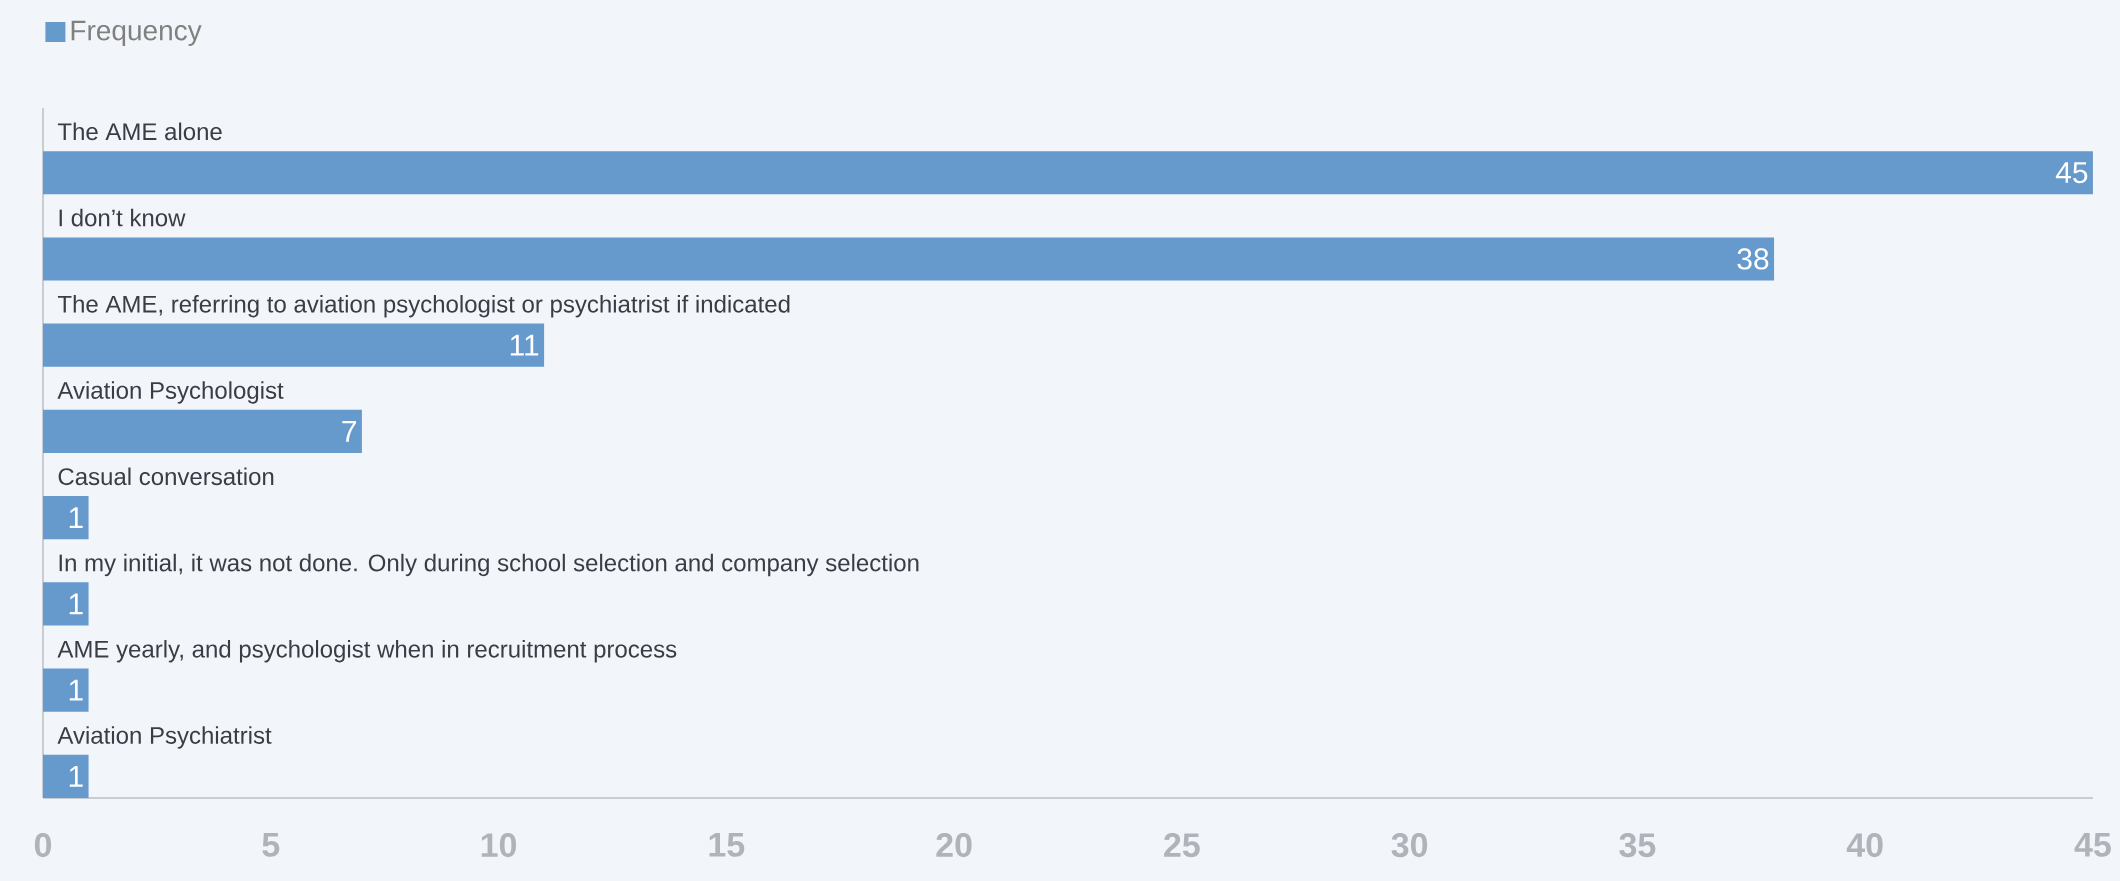 This screenshot has height=881, width=2120. Describe the element at coordinates (136, 33) in the screenshot. I see `legend-label: Frequency` at that location.